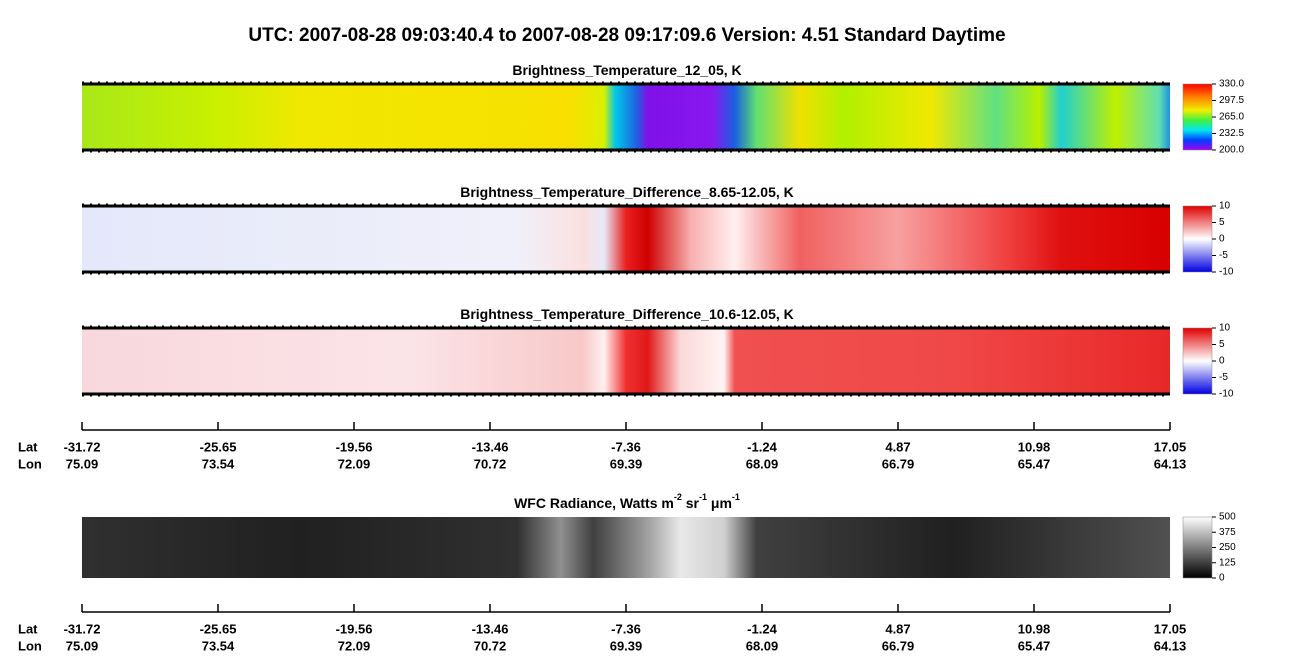  Describe the element at coordinates (1231, 100) in the screenshot. I see `colorbar-tick-label: 297.5` at that location.